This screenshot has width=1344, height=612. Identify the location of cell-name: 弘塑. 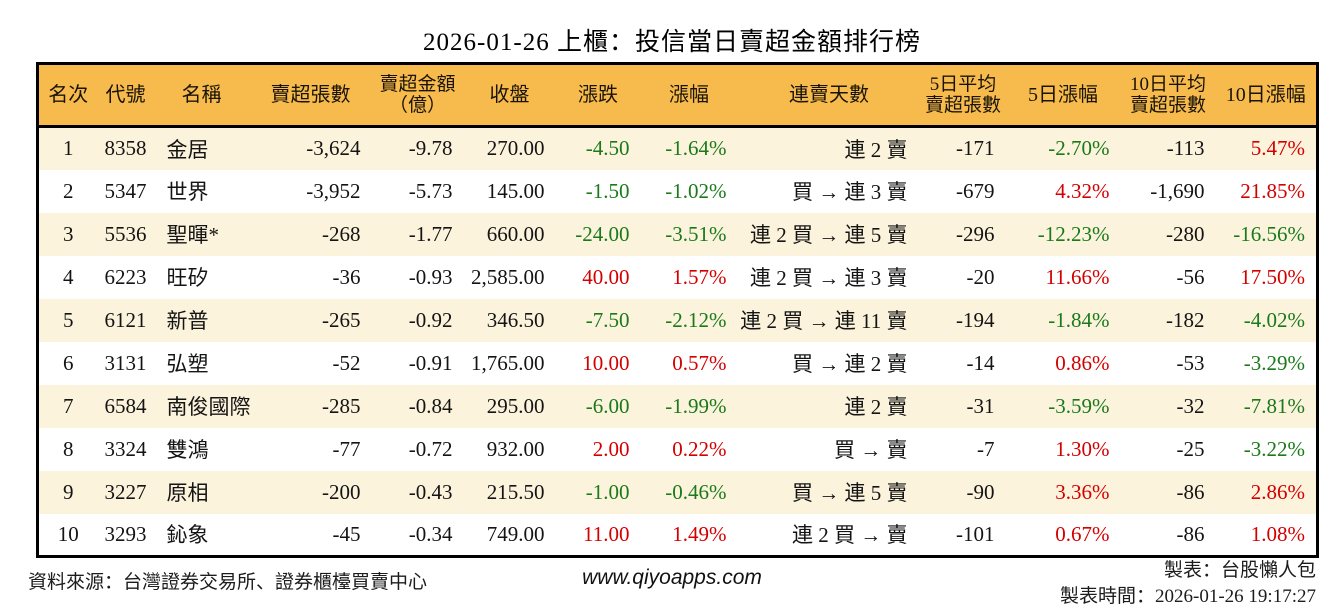
(187, 364).